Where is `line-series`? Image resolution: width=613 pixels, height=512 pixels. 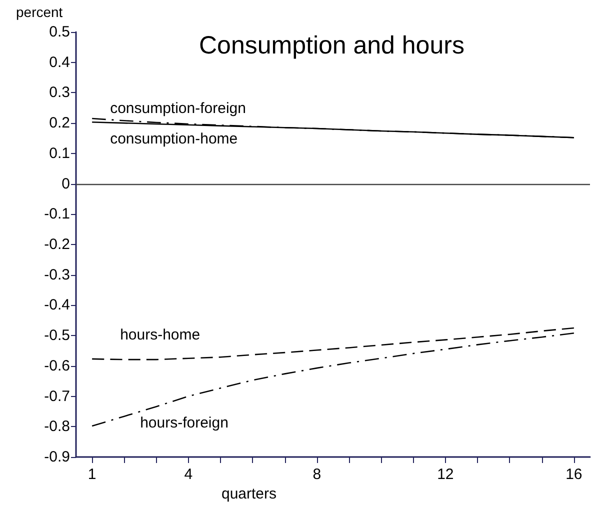 line-series is located at coordinates (333, 343).